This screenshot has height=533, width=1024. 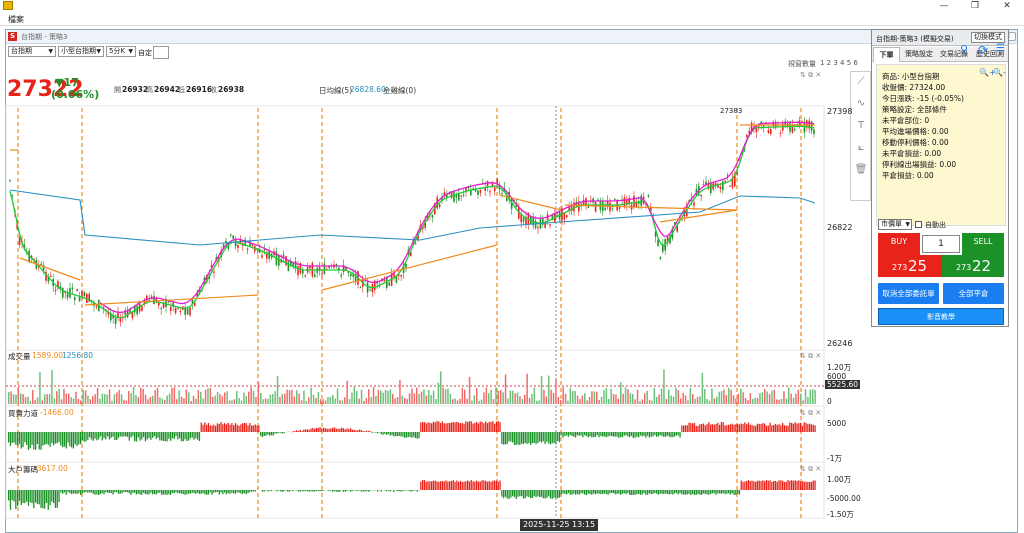 I want to click on polyline-tool-icon: ∿, so click(x=861, y=103).